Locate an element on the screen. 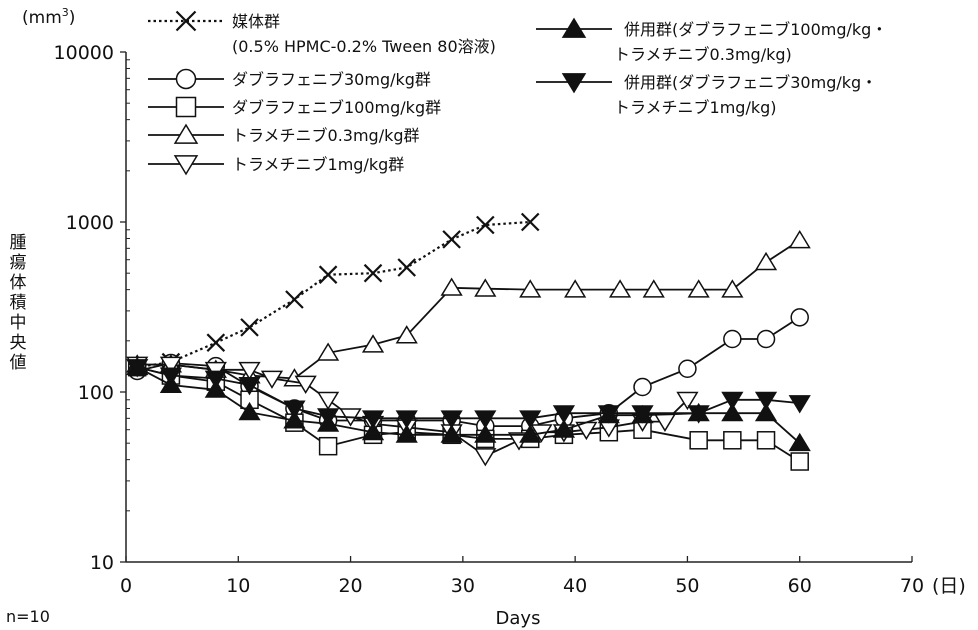 The image size is (978, 630). x-tick-label: 60 is located at coordinates (800, 586).